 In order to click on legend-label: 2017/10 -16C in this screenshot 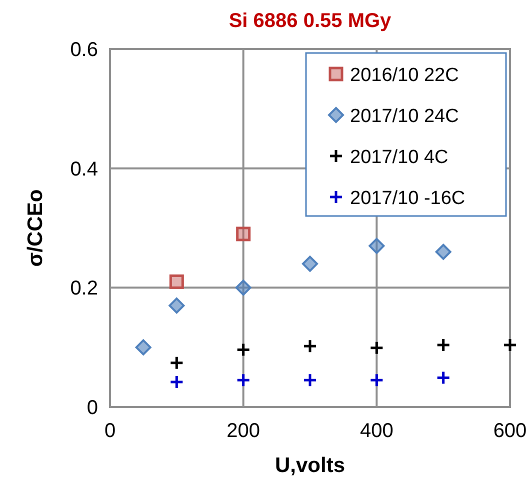, I will do `click(408, 198)`.